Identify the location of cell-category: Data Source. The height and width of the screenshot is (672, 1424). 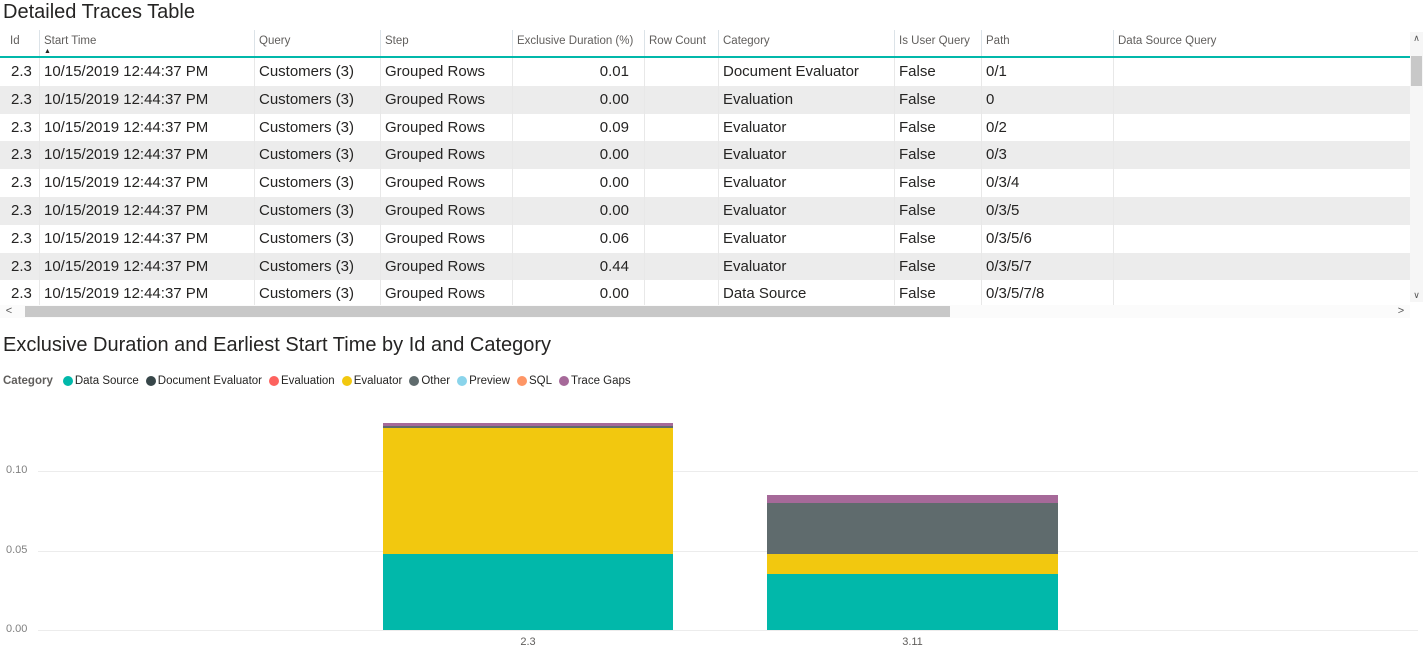
(807, 294).